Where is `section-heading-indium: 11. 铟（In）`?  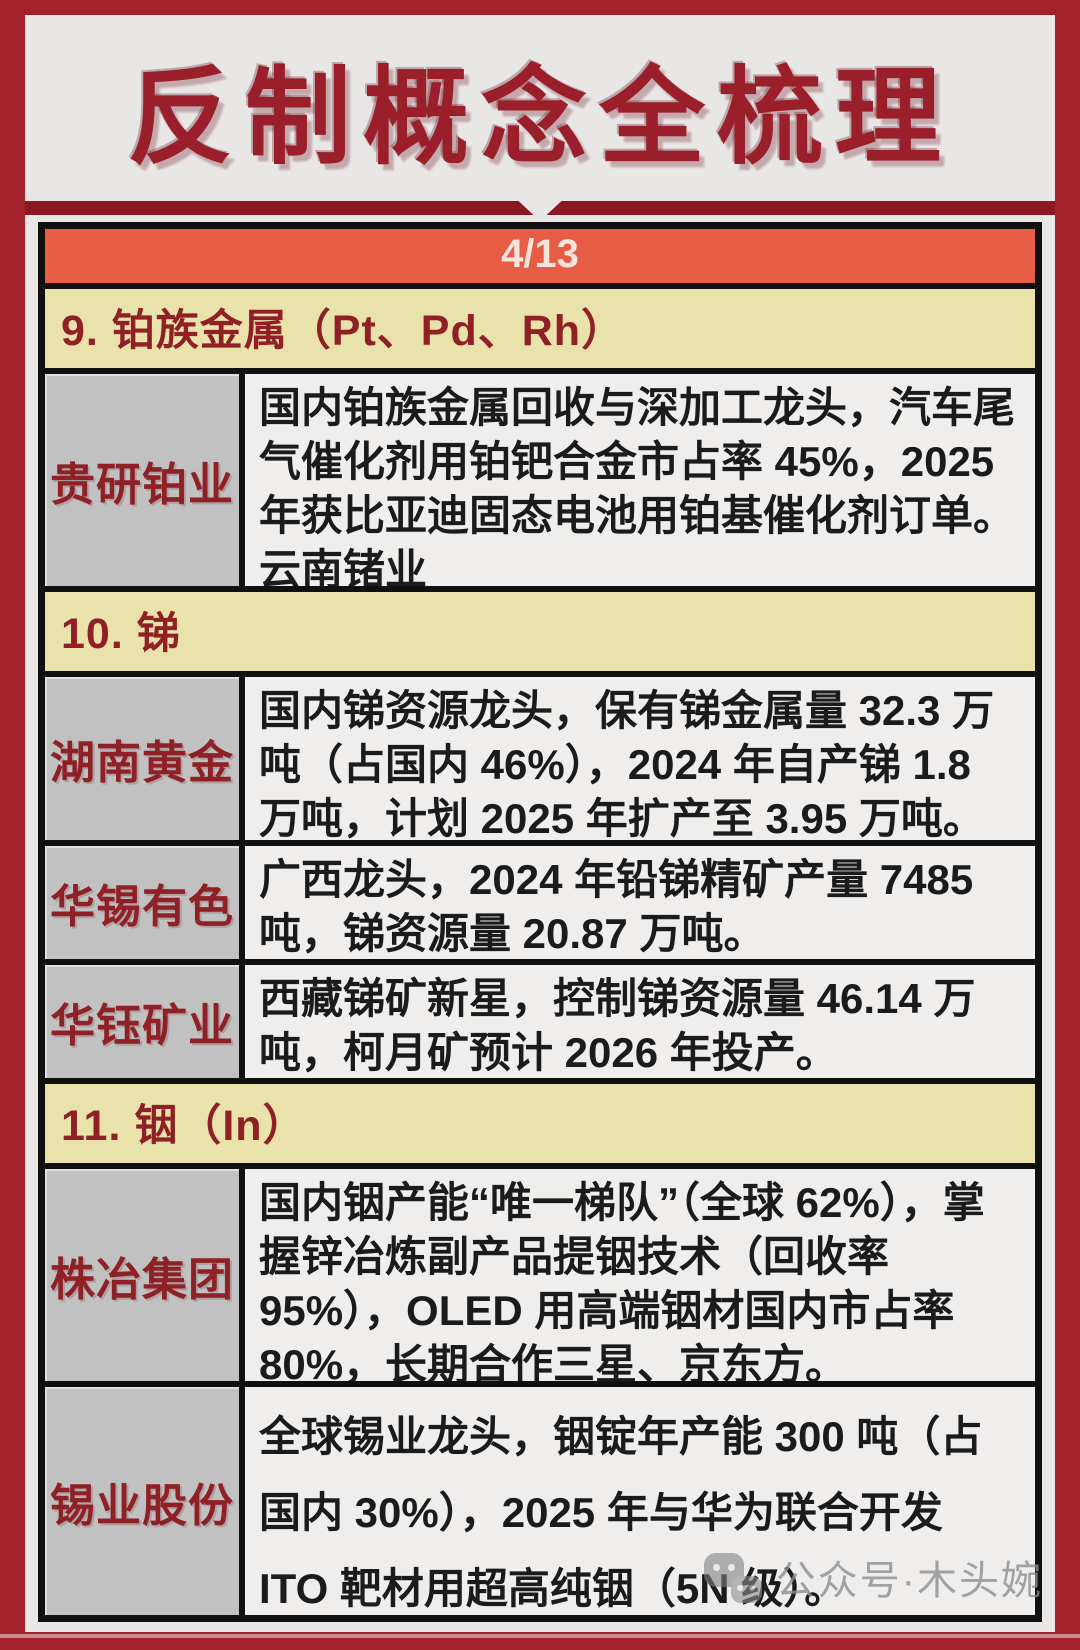
section-heading-indium: 11. 铟（In） is located at coordinates (540, 1127).